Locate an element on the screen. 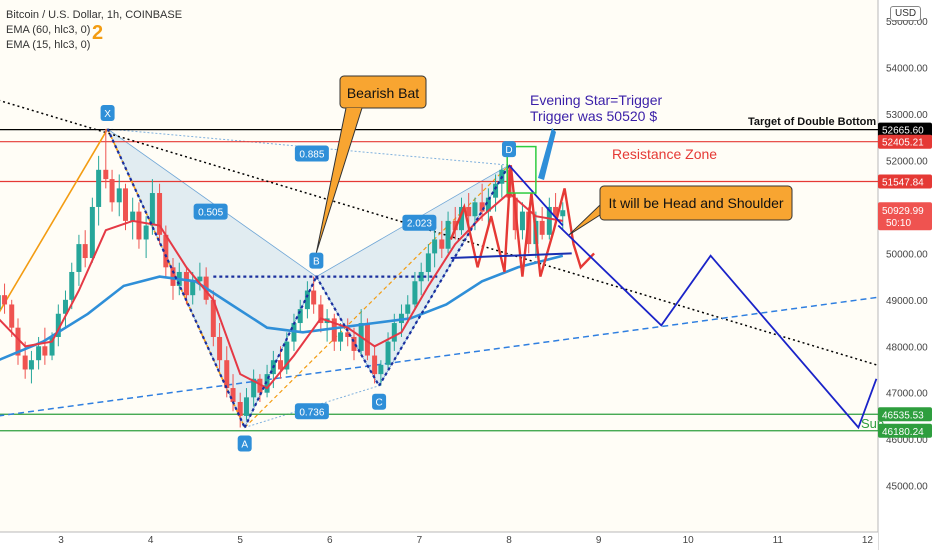 The image size is (932, 550). level-price-tag: 46180.24 is located at coordinates (905, 430).